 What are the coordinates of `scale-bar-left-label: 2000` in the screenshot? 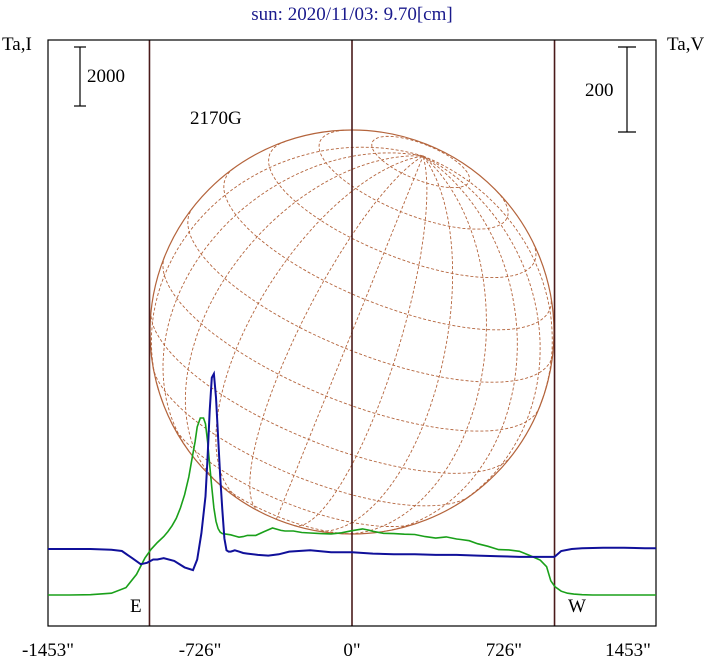 It's located at (106, 76).